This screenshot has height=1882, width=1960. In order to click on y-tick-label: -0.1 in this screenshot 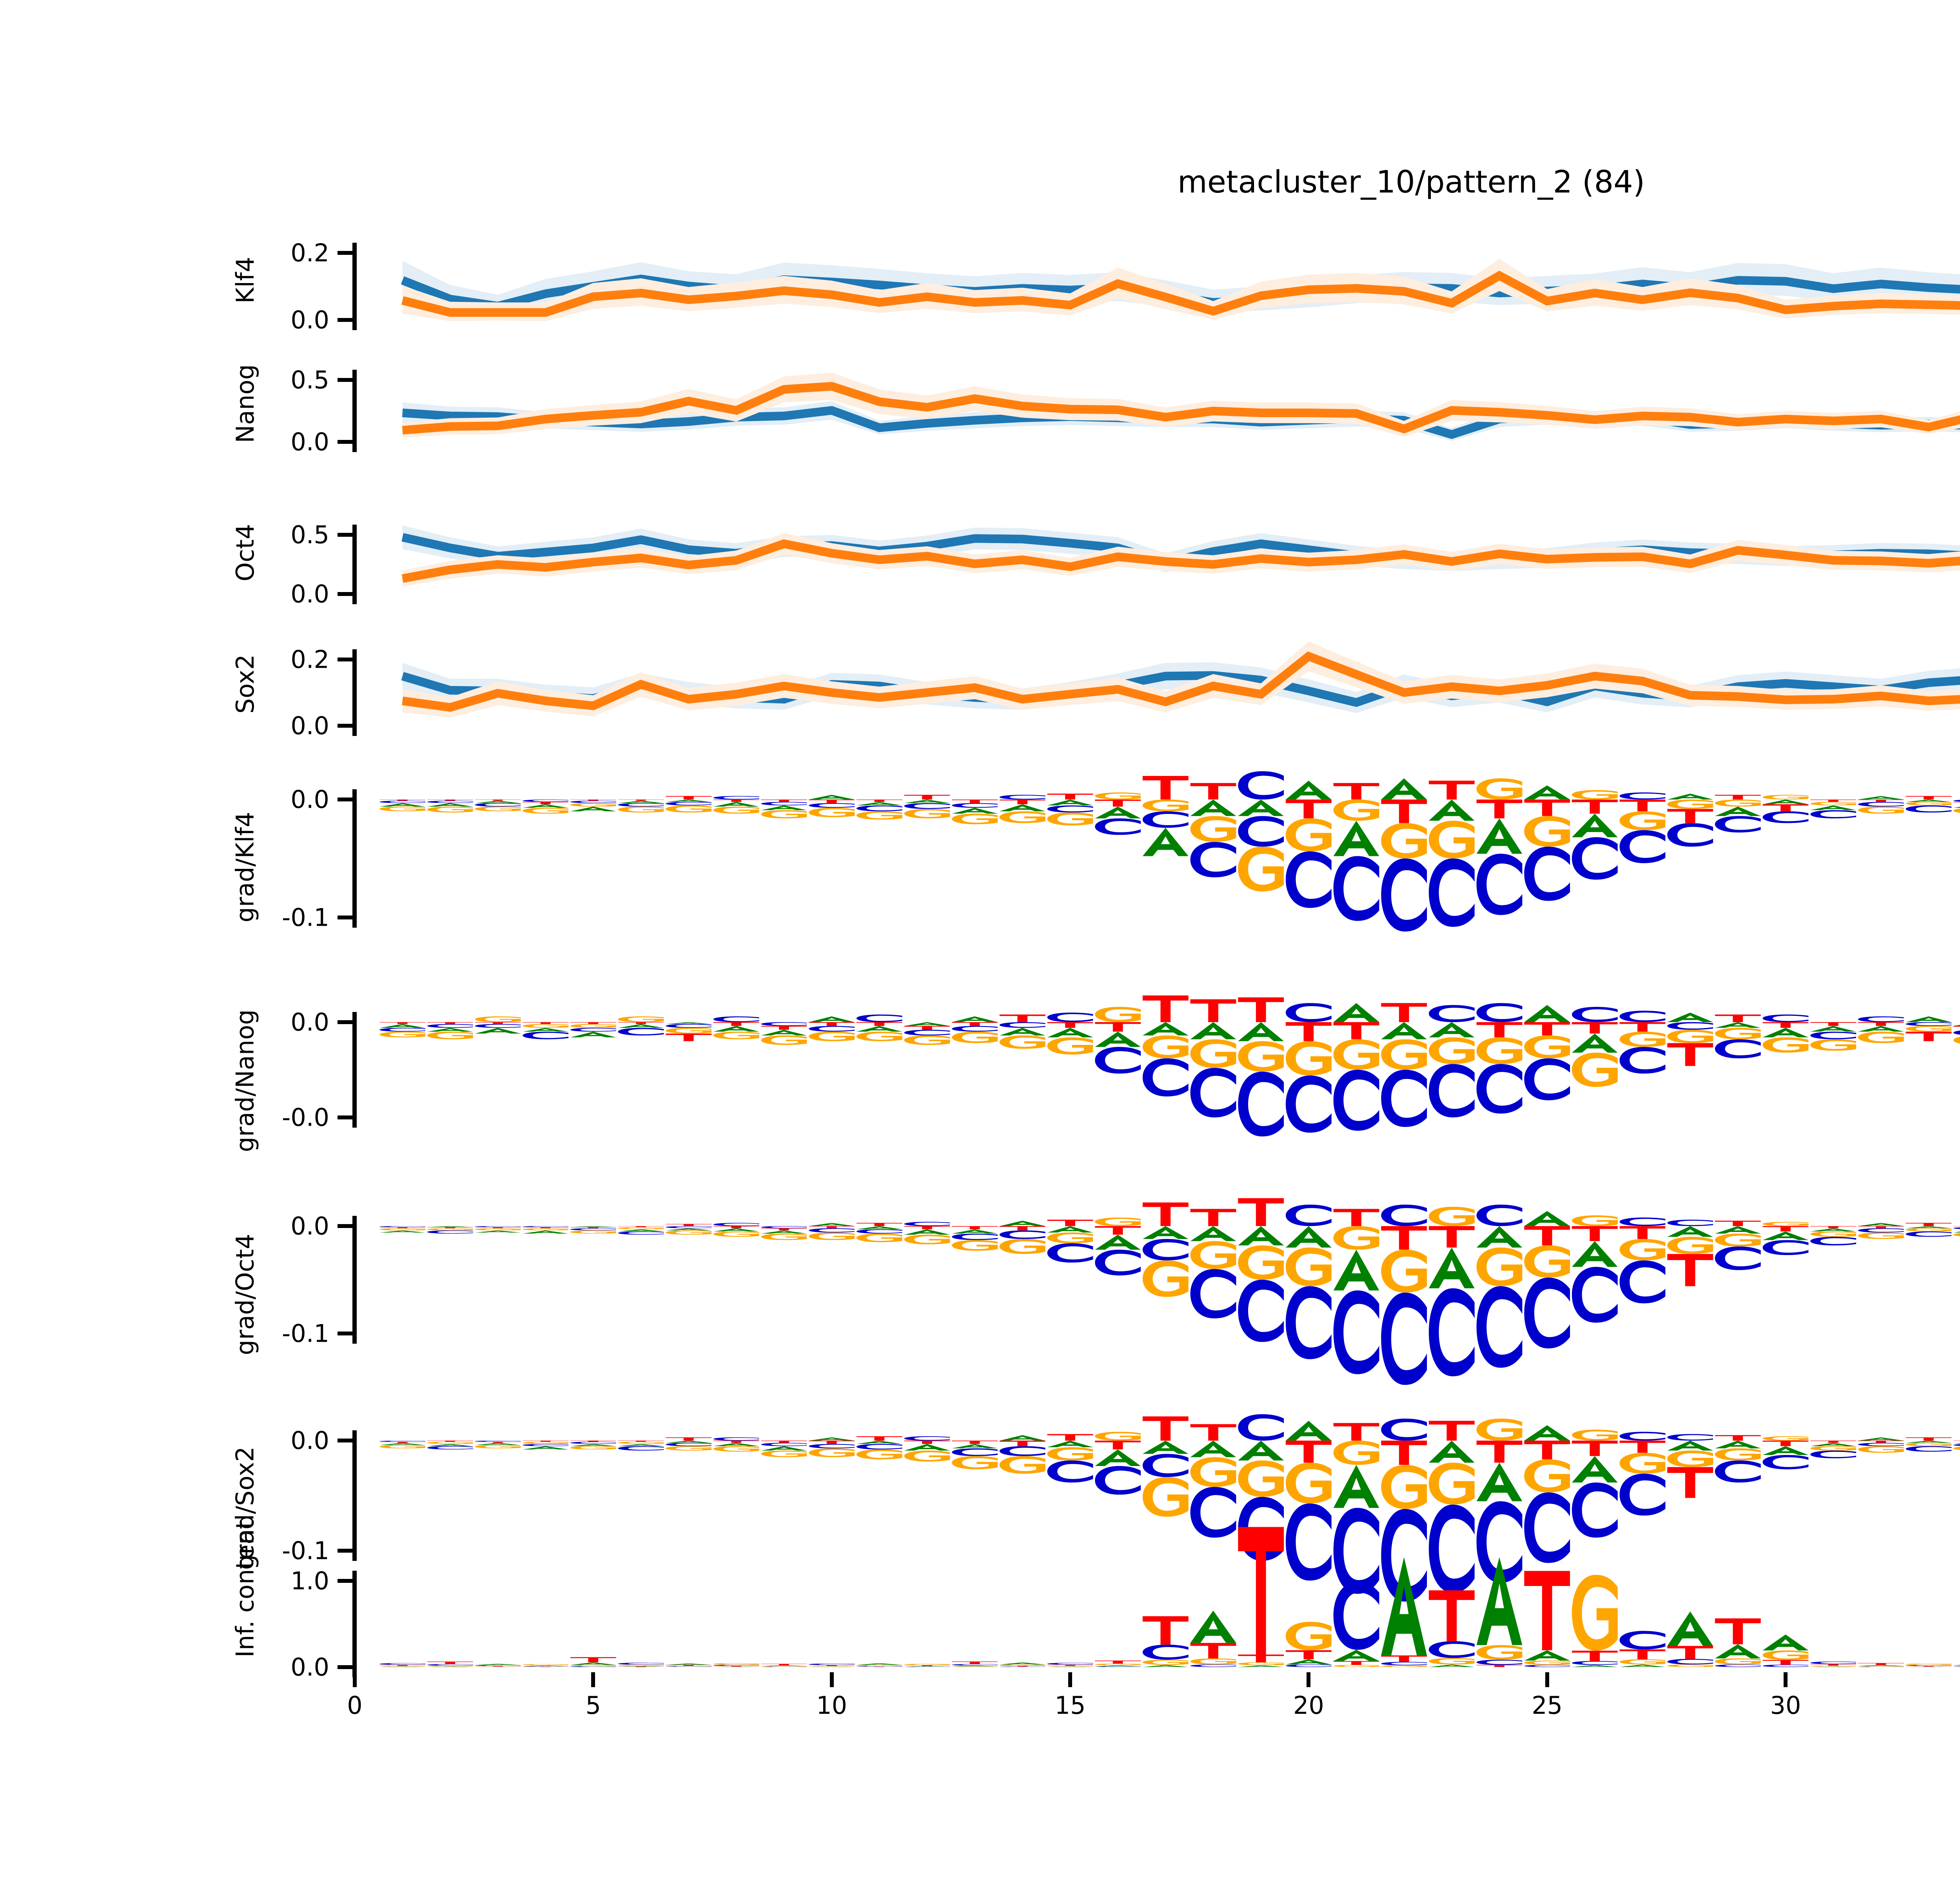, I will do `click(305, 1550)`.